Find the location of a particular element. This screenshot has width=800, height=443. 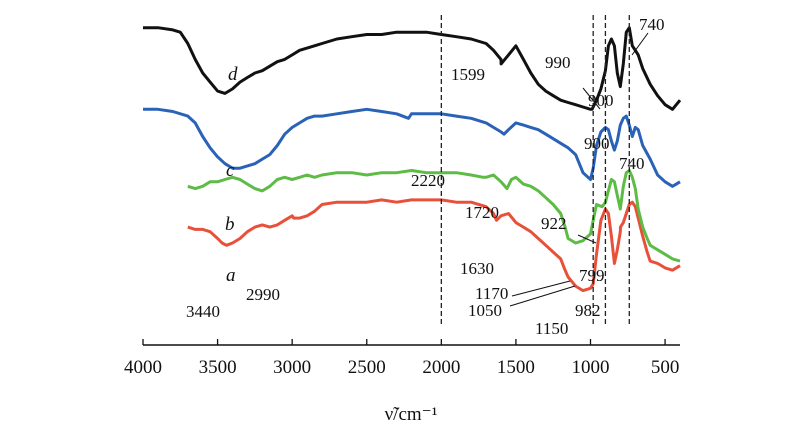

peak-label-1630: 1630 is located at coordinates (477, 268).